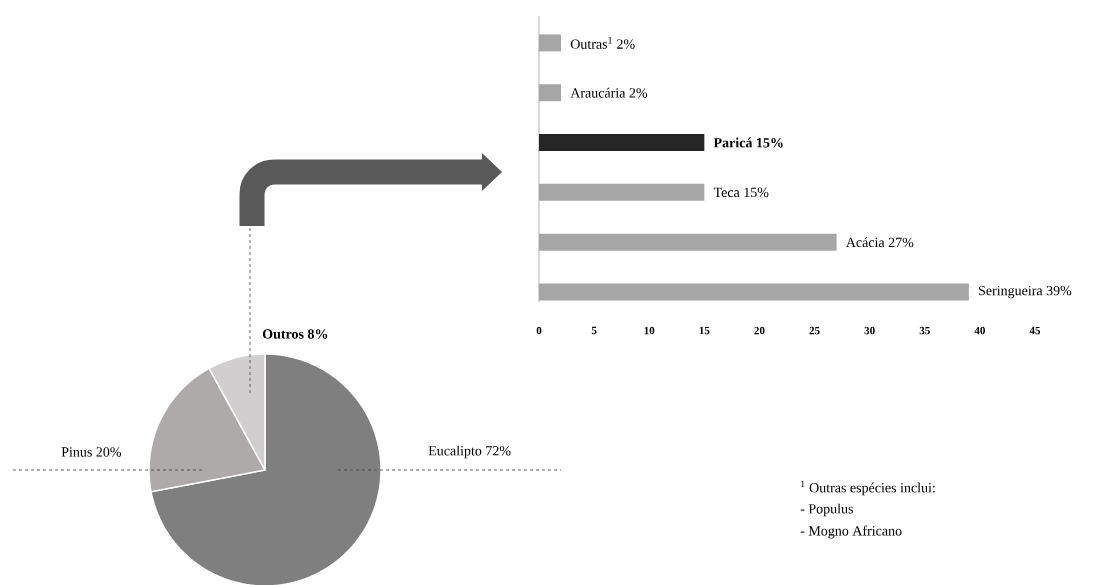  What do you see at coordinates (109, 452) in the screenshot?
I see `data-label: 20%` at bounding box center [109, 452].